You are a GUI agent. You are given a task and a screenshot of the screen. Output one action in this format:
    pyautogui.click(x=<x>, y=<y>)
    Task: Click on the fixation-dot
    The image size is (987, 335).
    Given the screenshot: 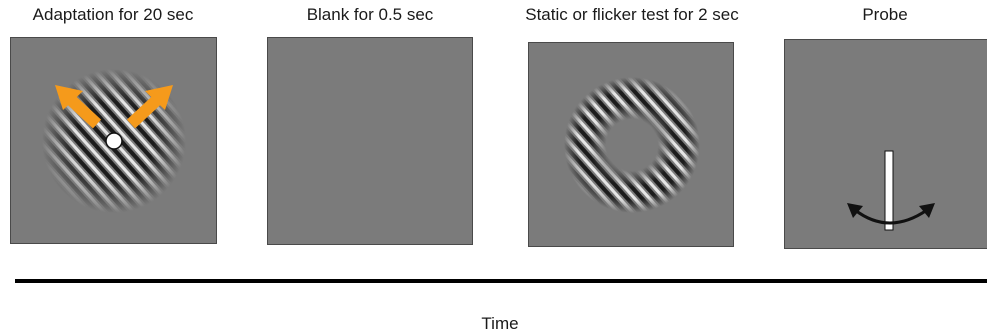 What is the action you would take?
    pyautogui.click(x=114, y=141)
    